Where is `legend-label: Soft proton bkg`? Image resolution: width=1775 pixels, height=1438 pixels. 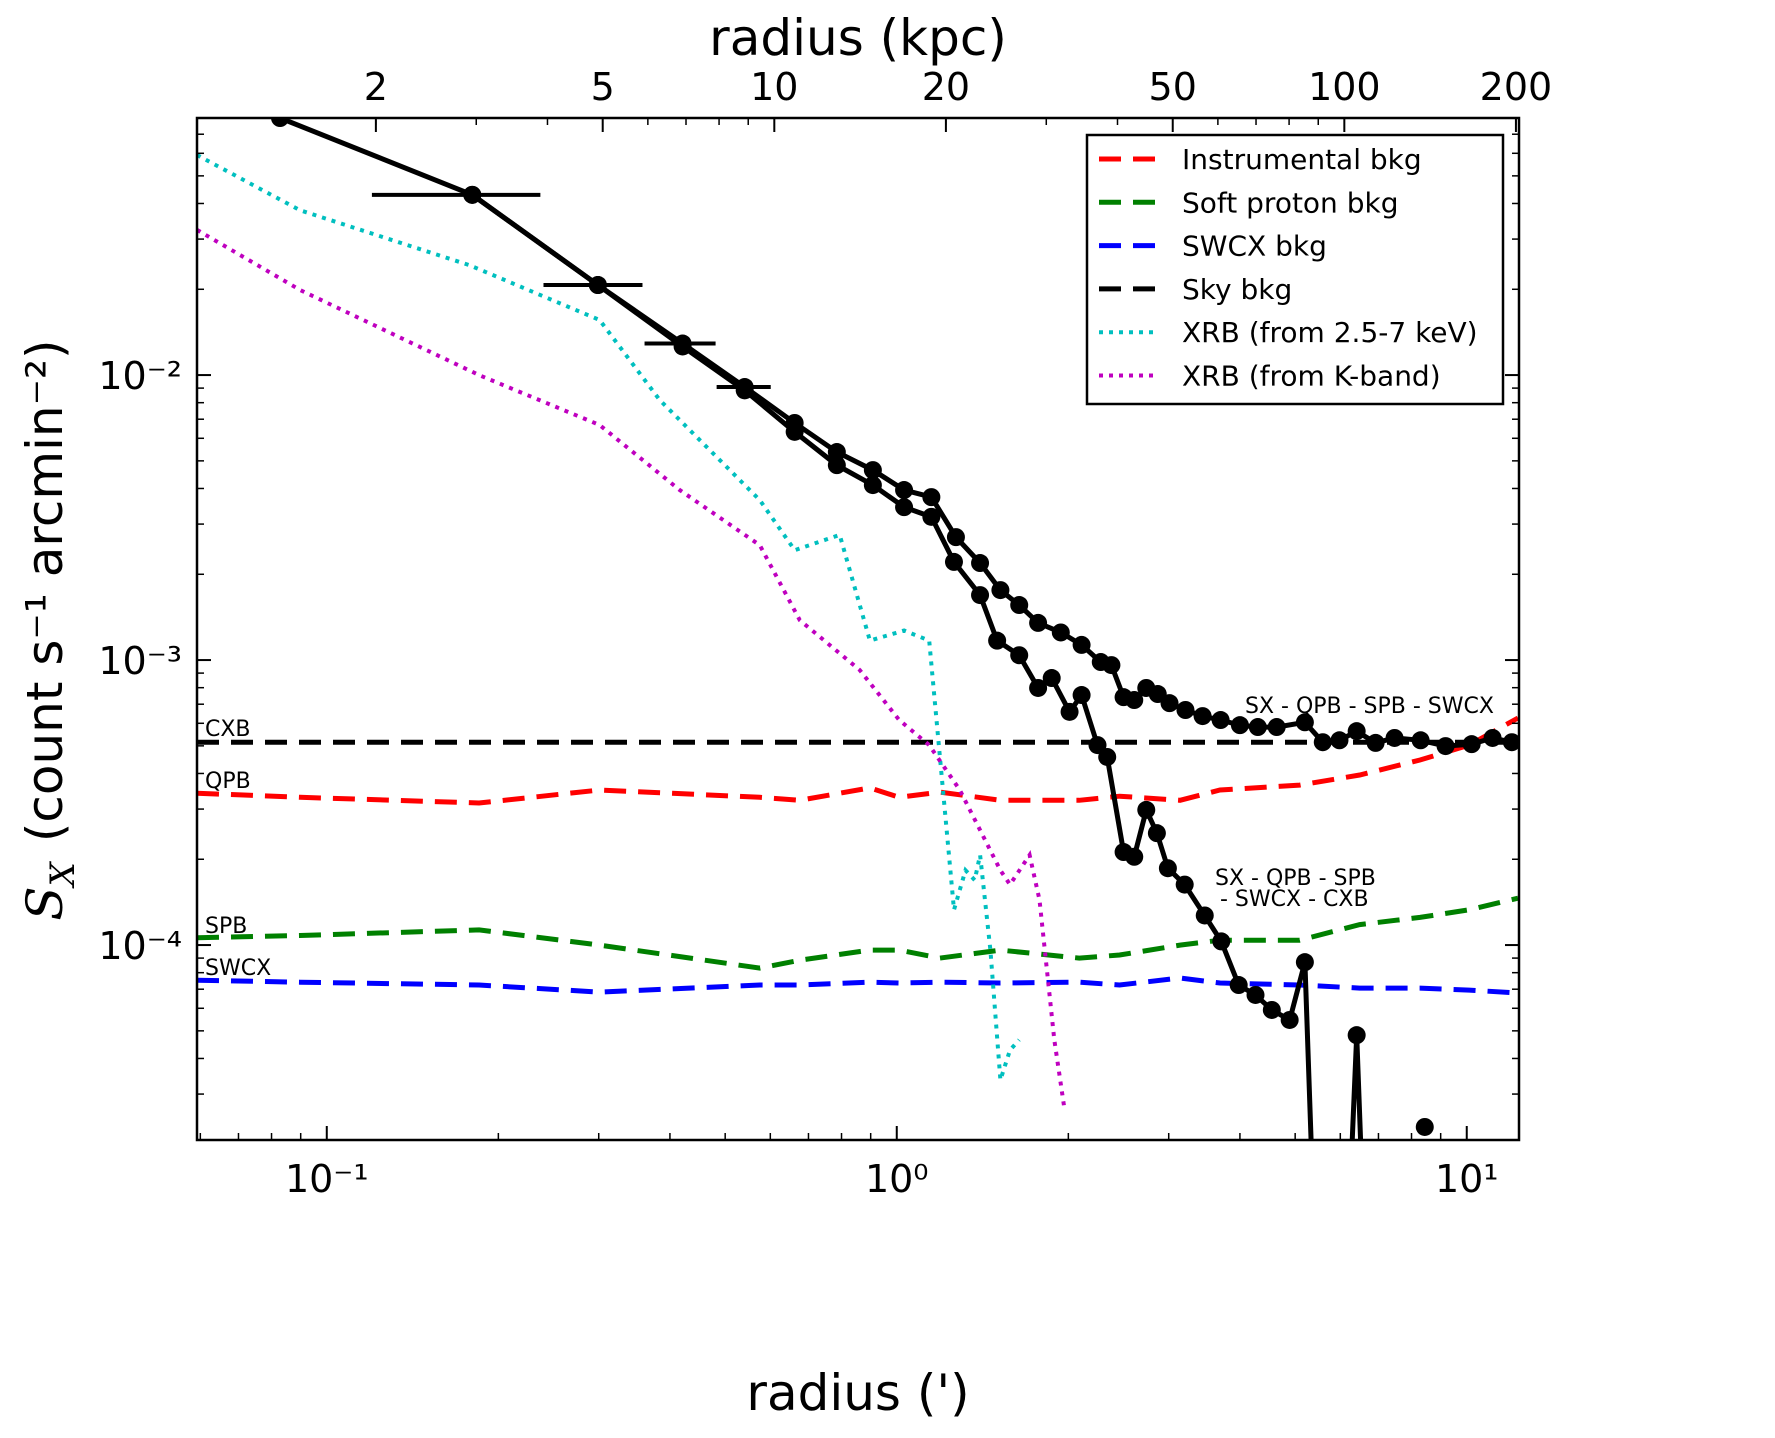
legend-label: Soft proton bkg is located at coordinates (1290, 202).